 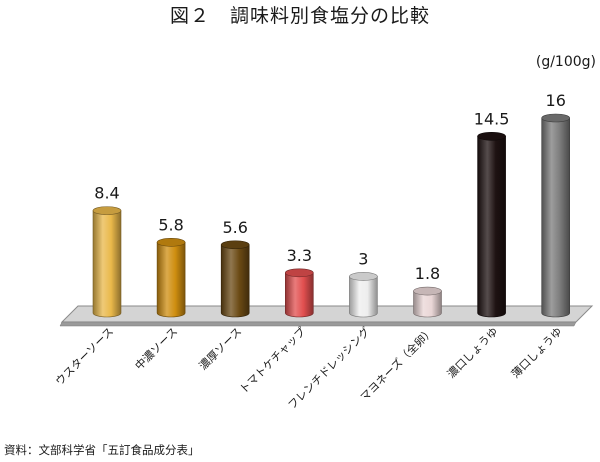 What do you see at coordinates (427, 273) in the screenshot?
I see `value-label: 1.8` at bounding box center [427, 273].